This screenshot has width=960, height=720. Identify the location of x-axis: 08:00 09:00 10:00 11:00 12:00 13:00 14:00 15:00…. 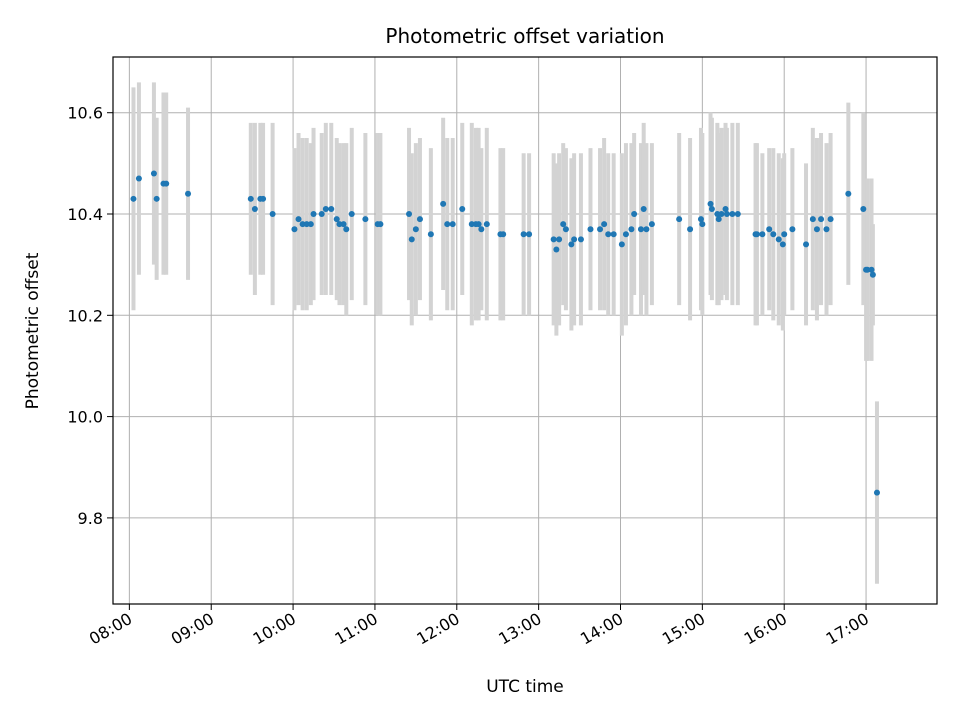
(479, 626).